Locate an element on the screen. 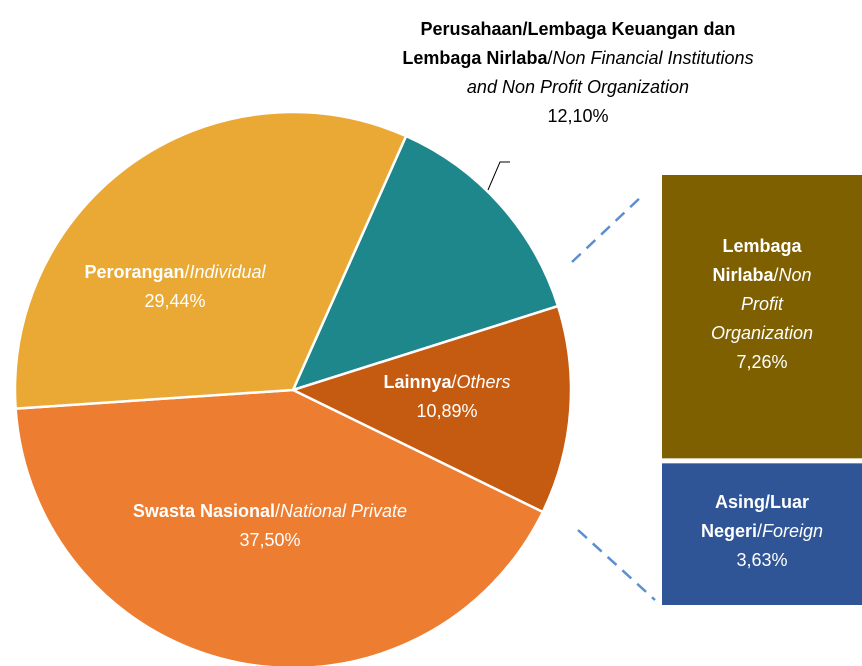 This screenshot has width=862, height=666. label-name: Perorangan/Individual is located at coordinates (175, 272).